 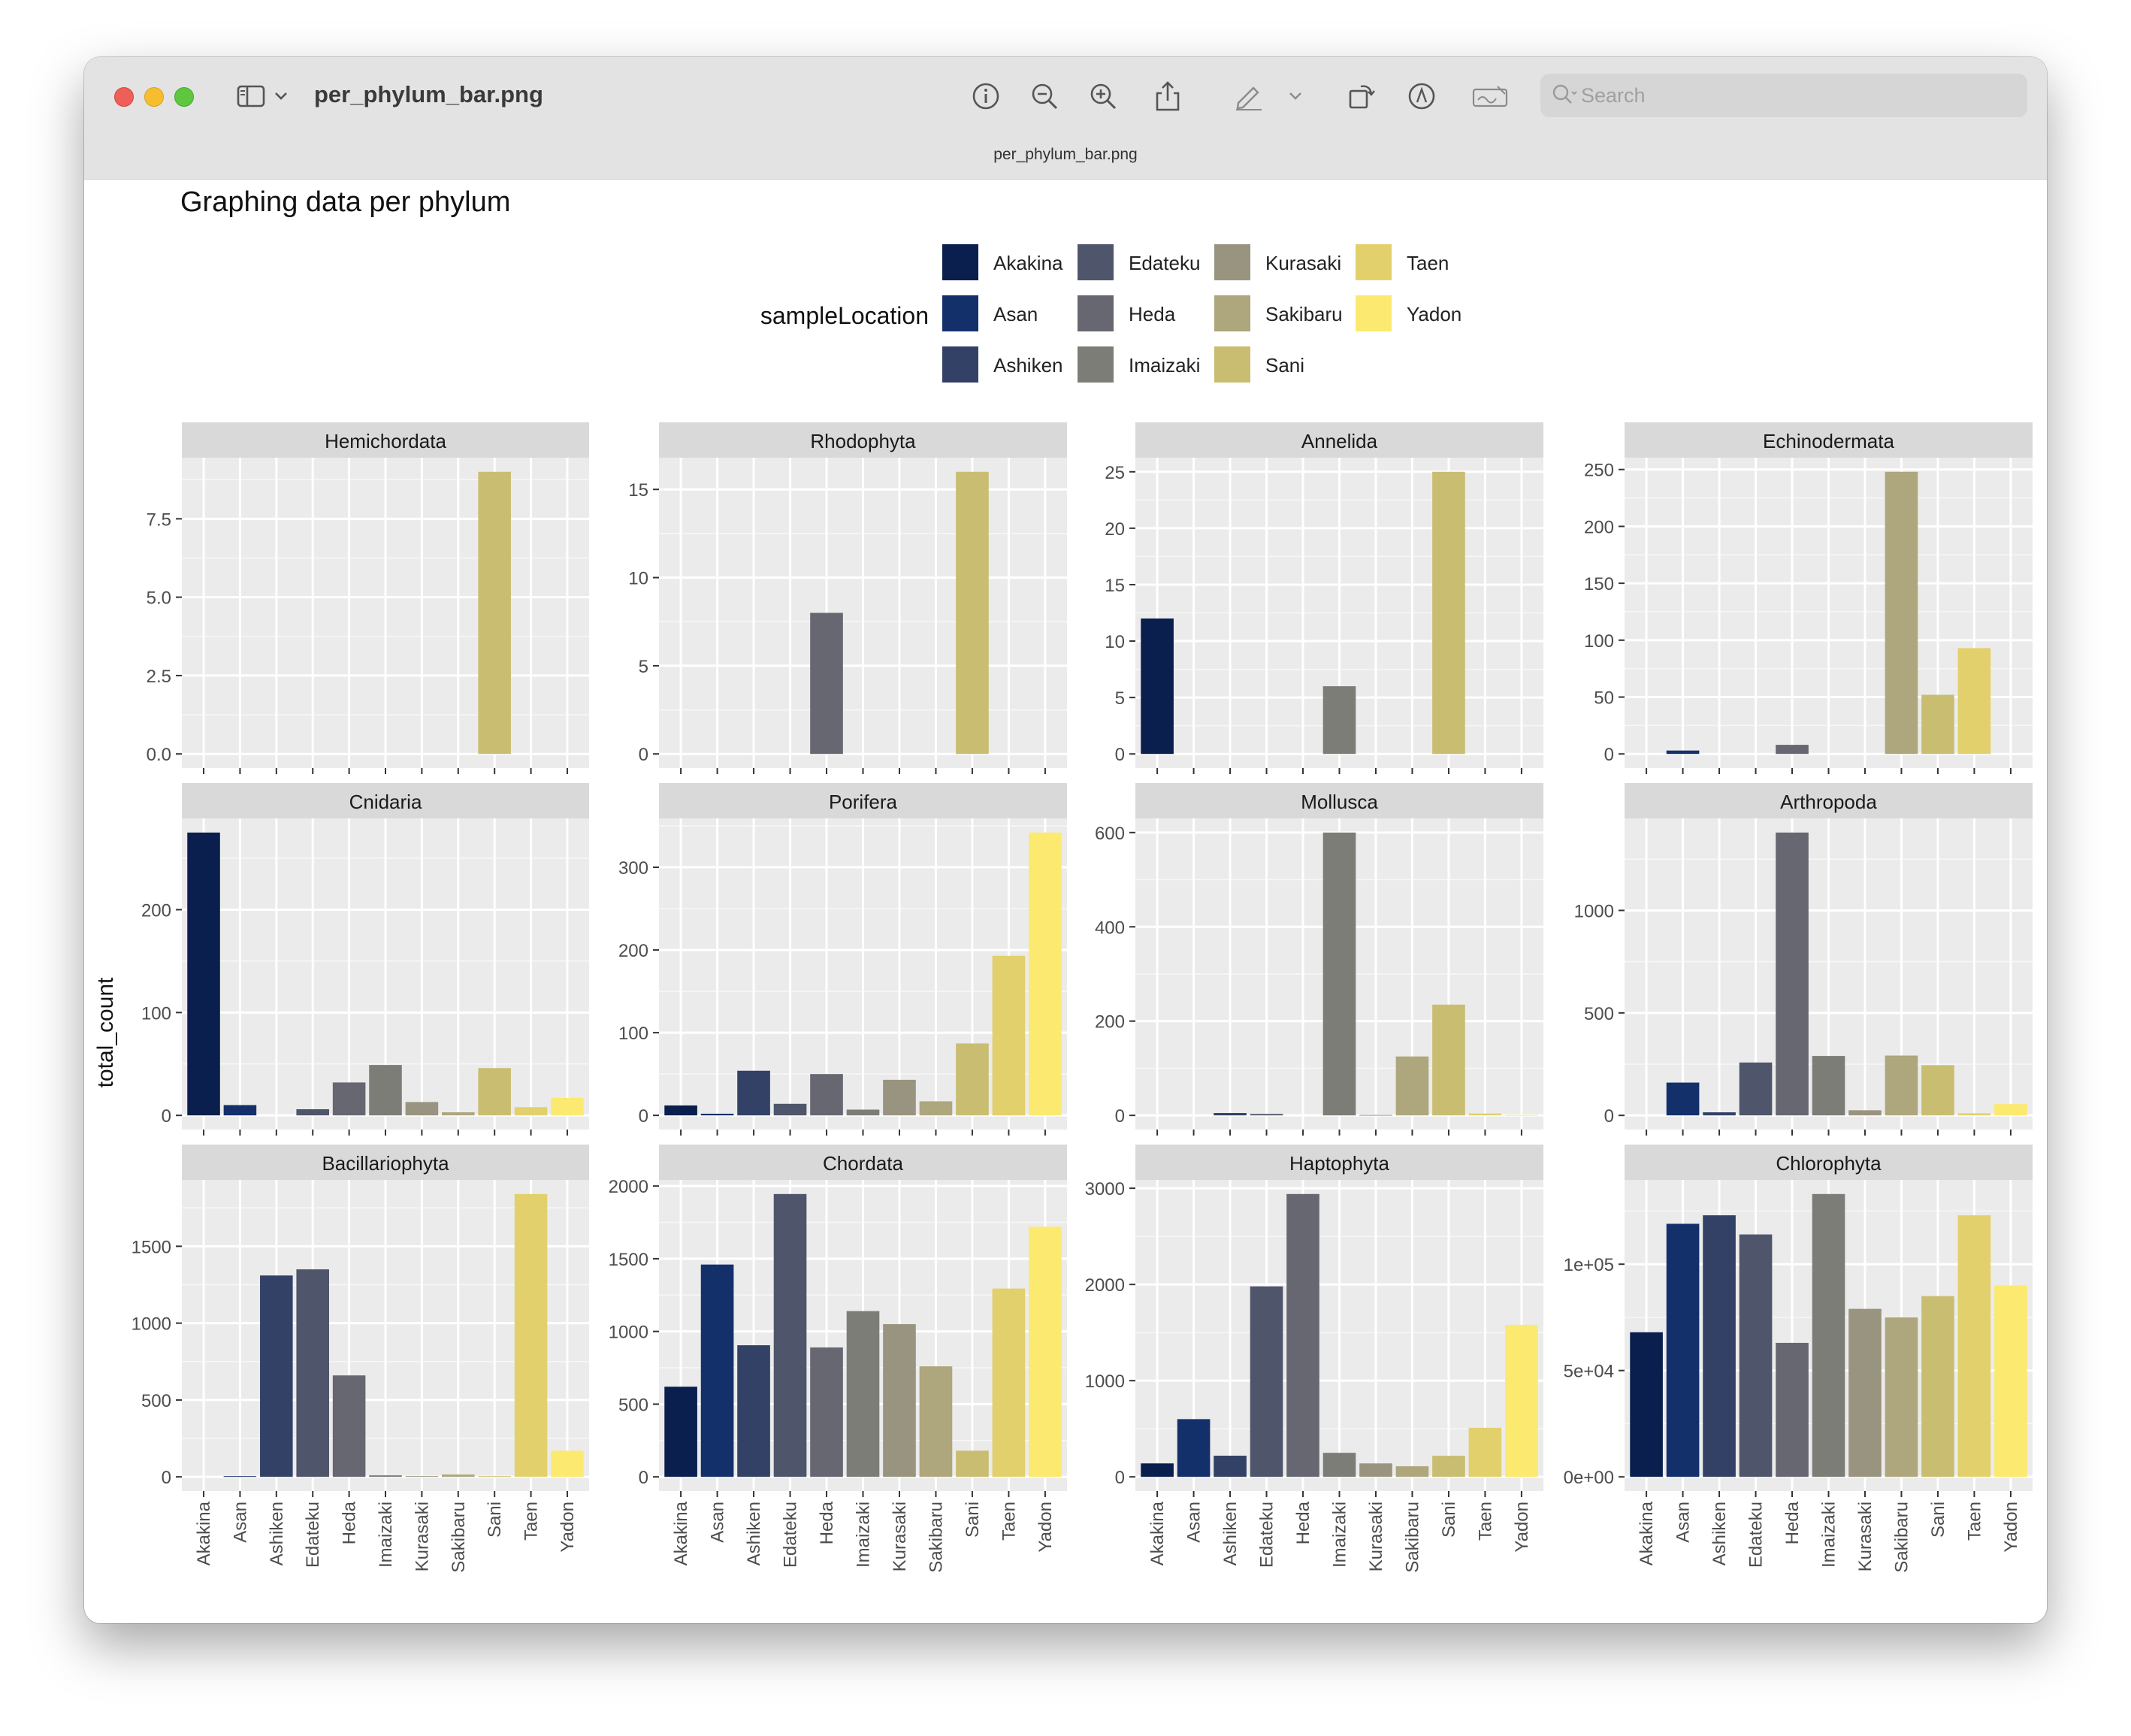 What do you see at coordinates (633, 1034) in the screenshot?
I see `y-tick-label: 100` at bounding box center [633, 1034].